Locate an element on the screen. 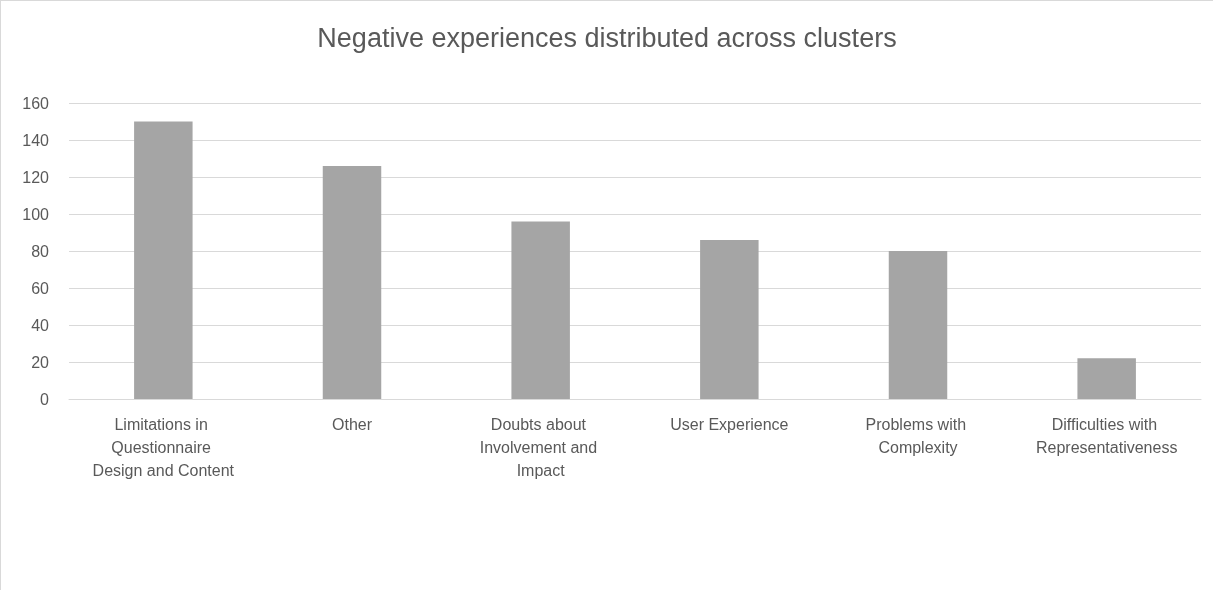 The height and width of the screenshot is (590, 1213). y-tick-label: 100 is located at coordinates (36, 214).